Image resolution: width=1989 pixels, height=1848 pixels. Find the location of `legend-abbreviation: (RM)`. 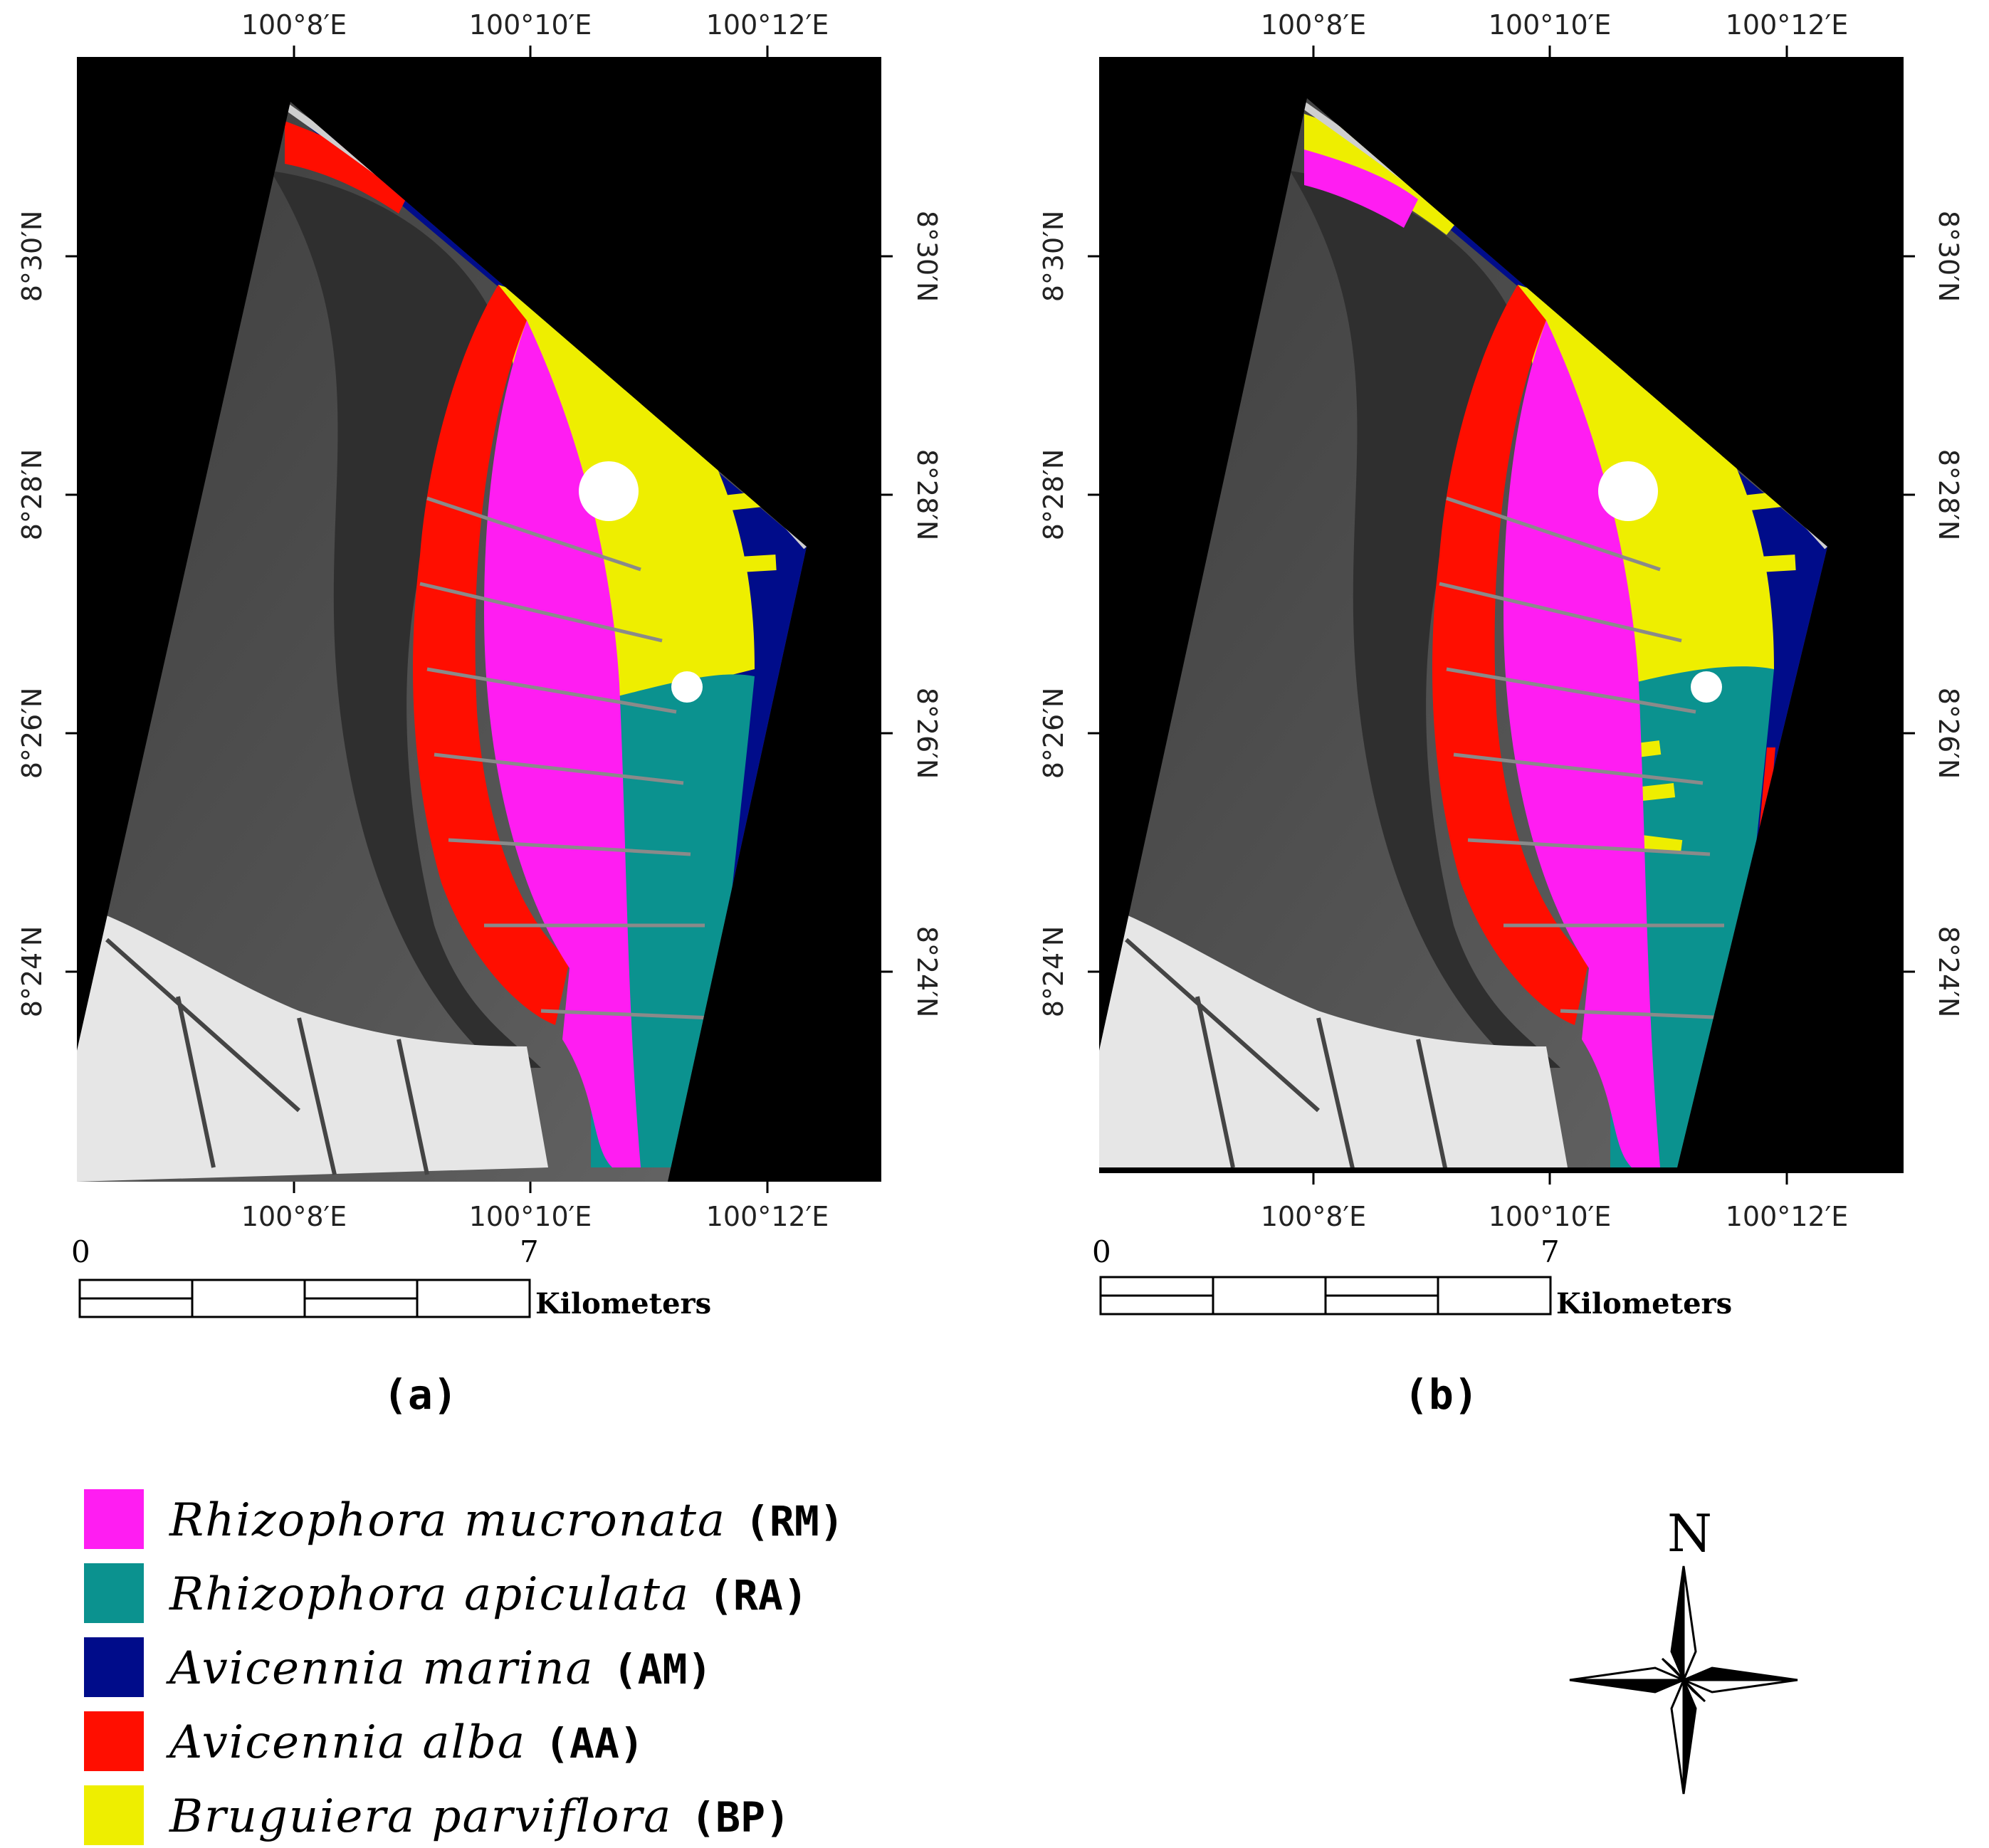

legend-abbreviation: (RM) is located at coordinates (794, 1521).